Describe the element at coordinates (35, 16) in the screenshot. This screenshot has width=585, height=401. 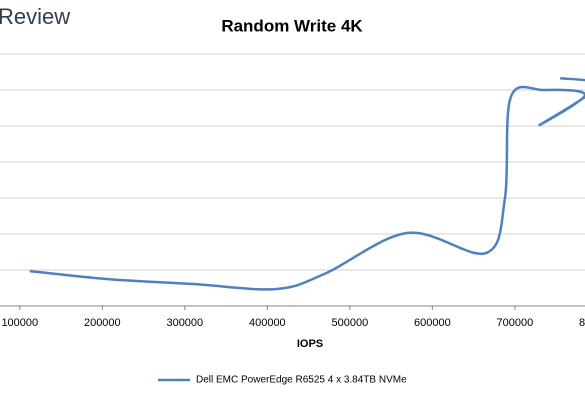
I see `brand-logo: Review` at that location.